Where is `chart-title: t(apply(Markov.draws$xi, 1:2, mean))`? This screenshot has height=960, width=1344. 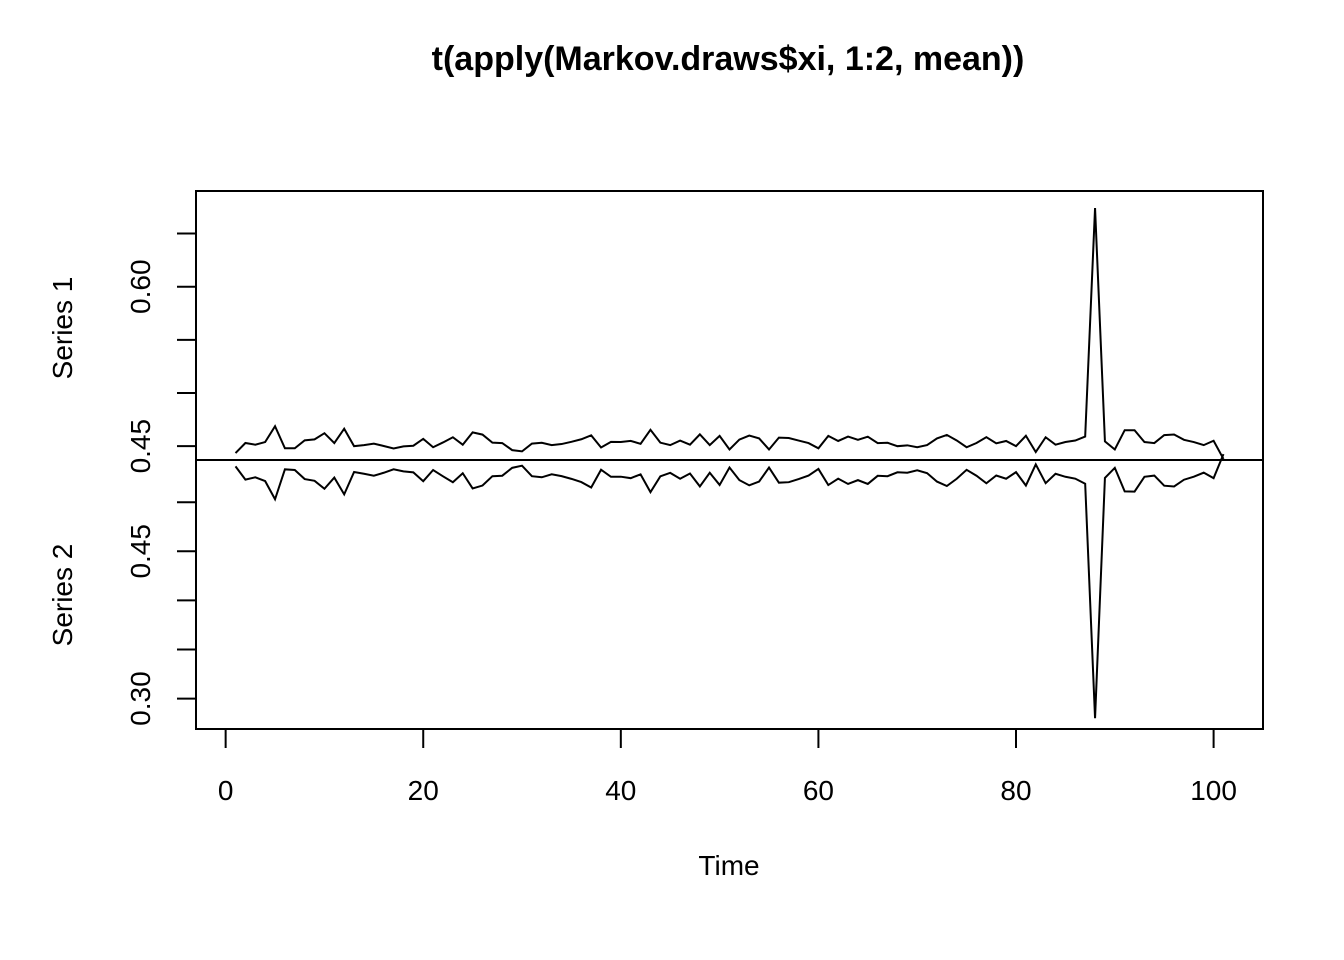 chart-title: t(apply(Markov.draws$xi, 1:2, mean)) is located at coordinates (728, 59).